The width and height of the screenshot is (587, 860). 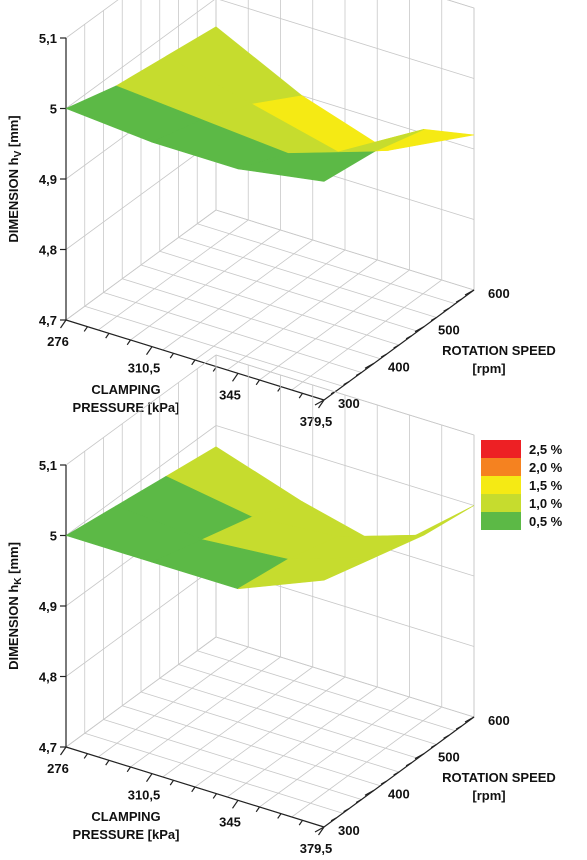 What do you see at coordinates (522, 485) in the screenshot?
I see `legend: 2,5 % 2,0 % 1,5 % 1,0 % 0,5 %` at bounding box center [522, 485].